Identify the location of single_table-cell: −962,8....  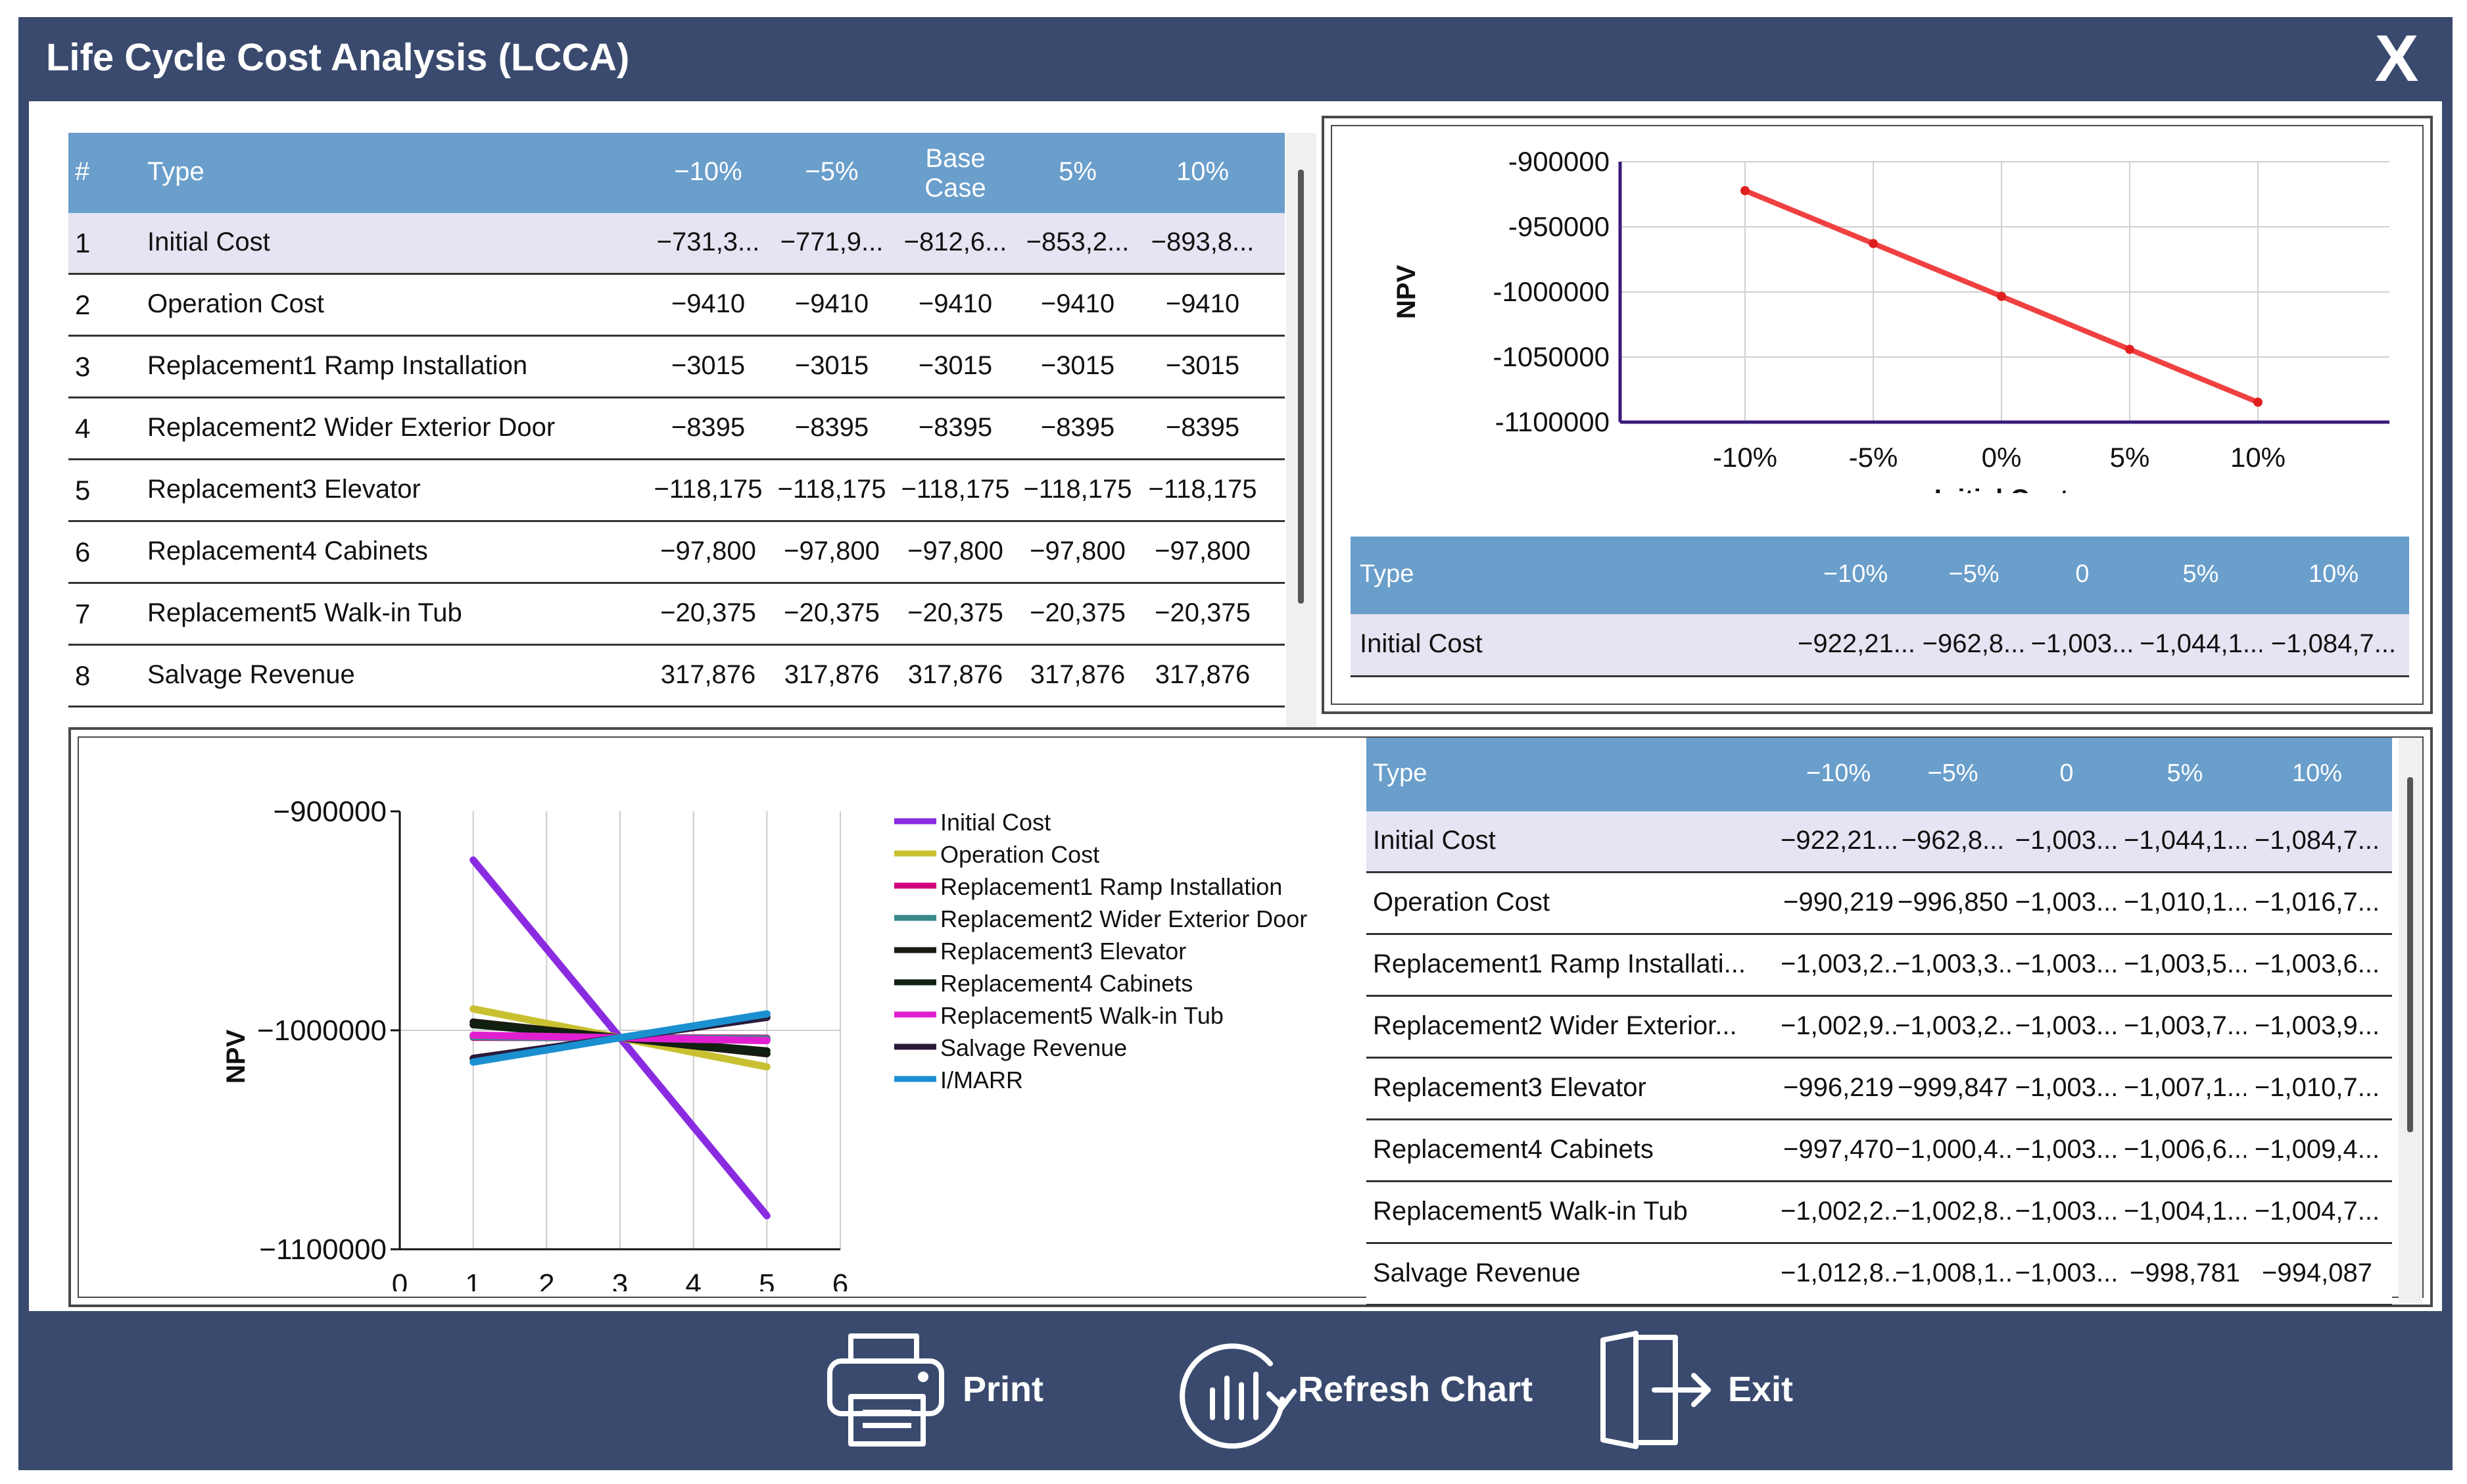
(1974, 644).